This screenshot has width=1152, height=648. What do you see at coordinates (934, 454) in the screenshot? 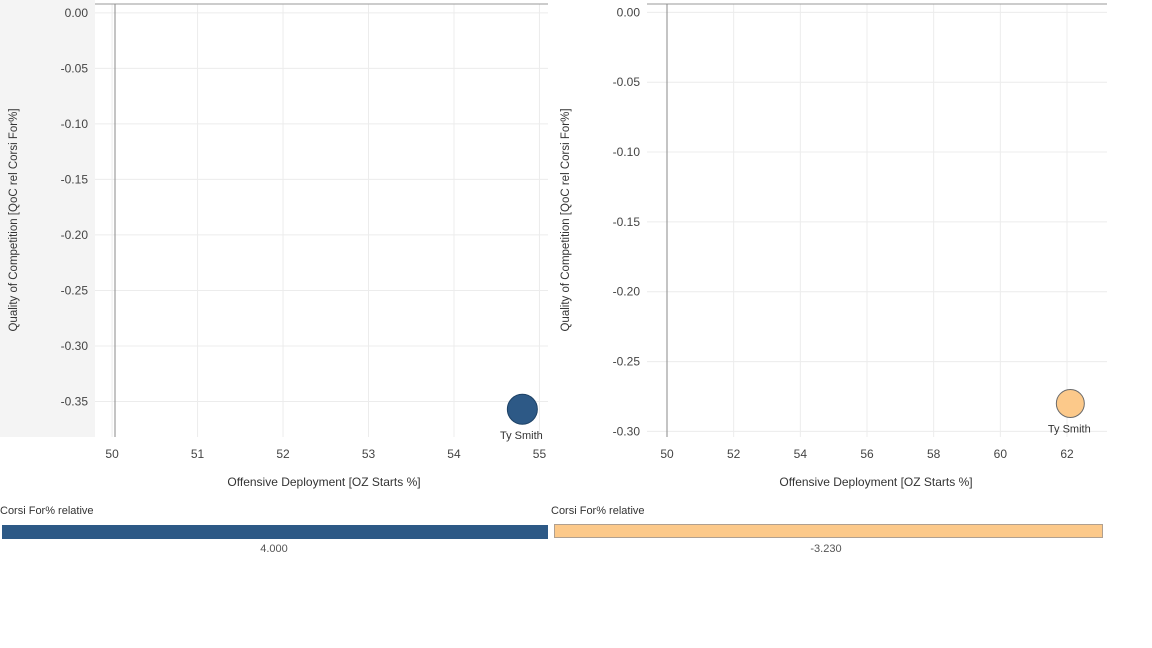
I see `x-tick-label: 58` at bounding box center [934, 454].